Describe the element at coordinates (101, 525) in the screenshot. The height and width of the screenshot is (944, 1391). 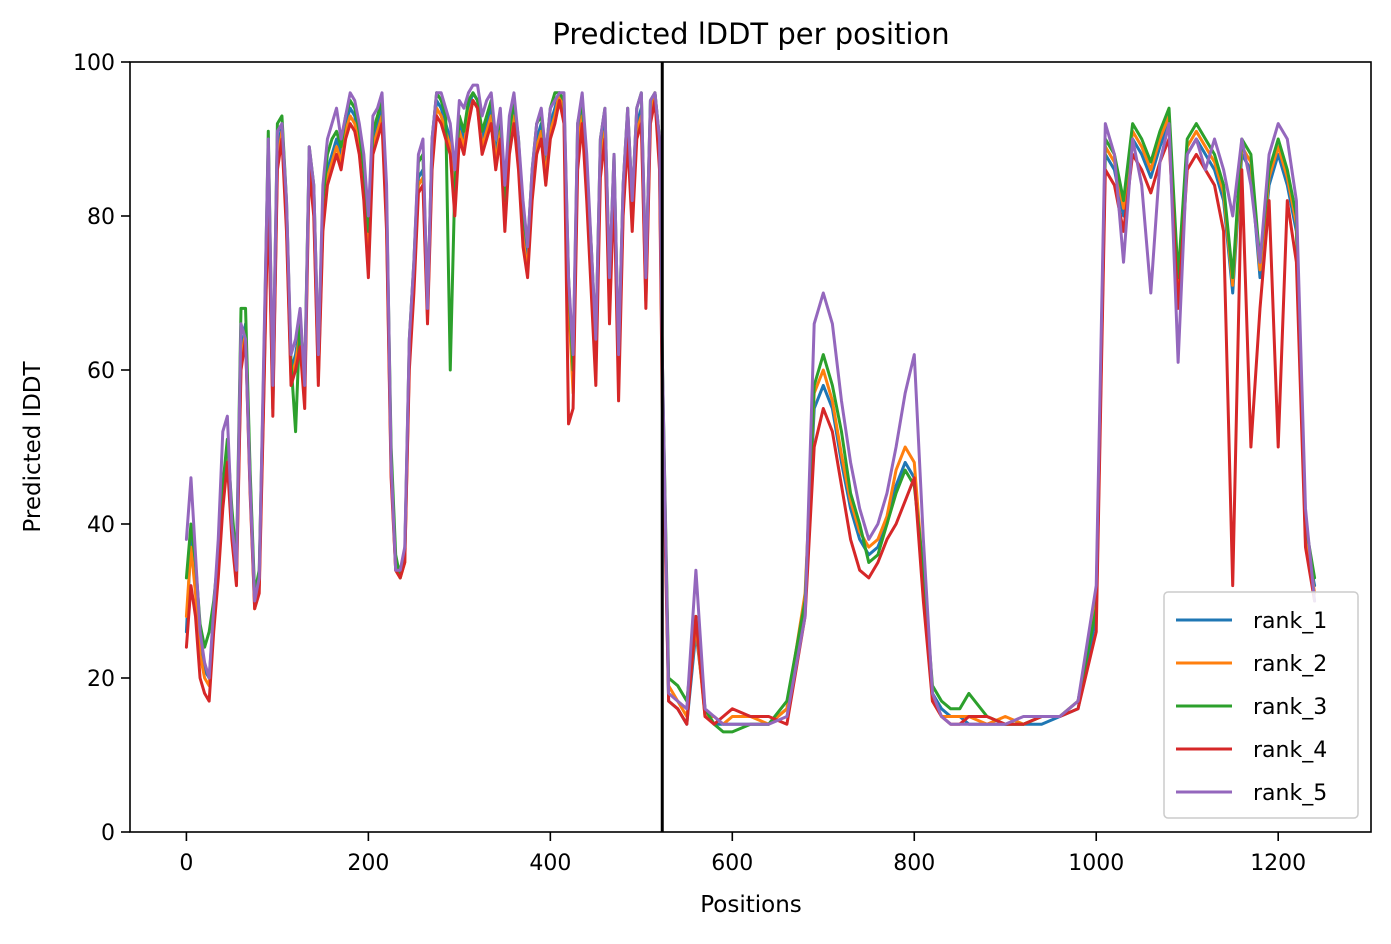
I see `y-tick-label: 40` at that location.